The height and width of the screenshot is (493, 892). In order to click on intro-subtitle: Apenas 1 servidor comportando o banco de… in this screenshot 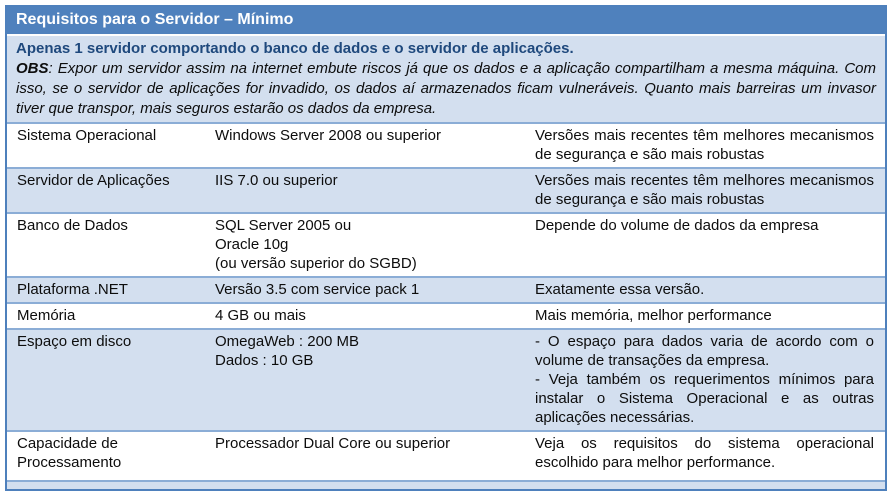, I will do `click(295, 48)`.